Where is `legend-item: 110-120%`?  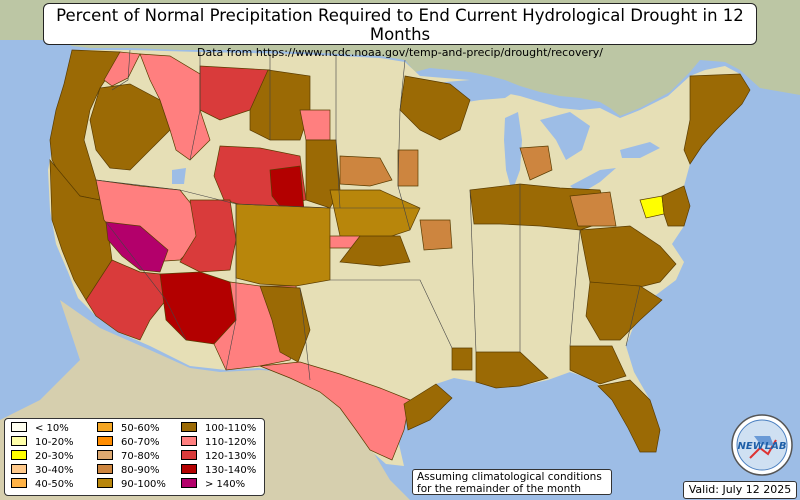
legend-item: 110-120% is located at coordinates (218, 442).